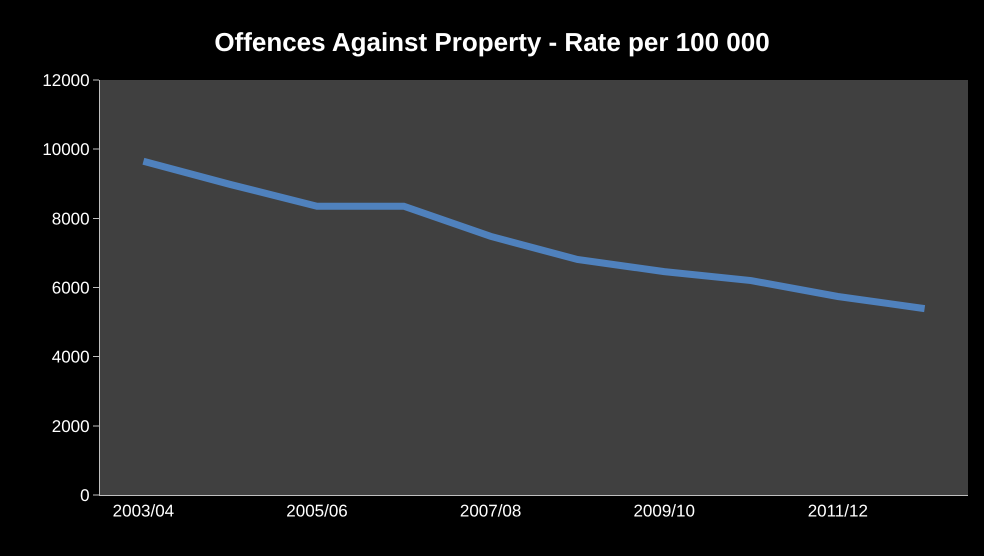  I want to click on y-tick-label: 0, so click(85, 495).